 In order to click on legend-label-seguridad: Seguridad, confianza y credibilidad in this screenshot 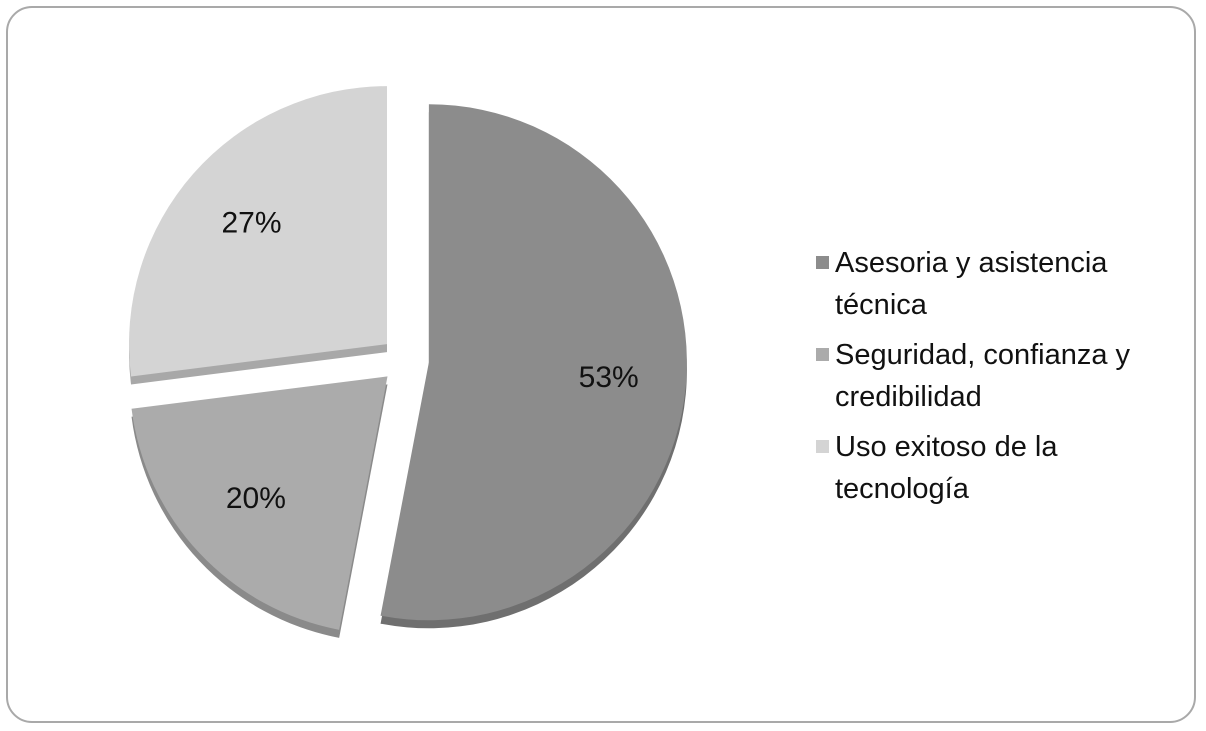, I will do `click(983, 376)`.